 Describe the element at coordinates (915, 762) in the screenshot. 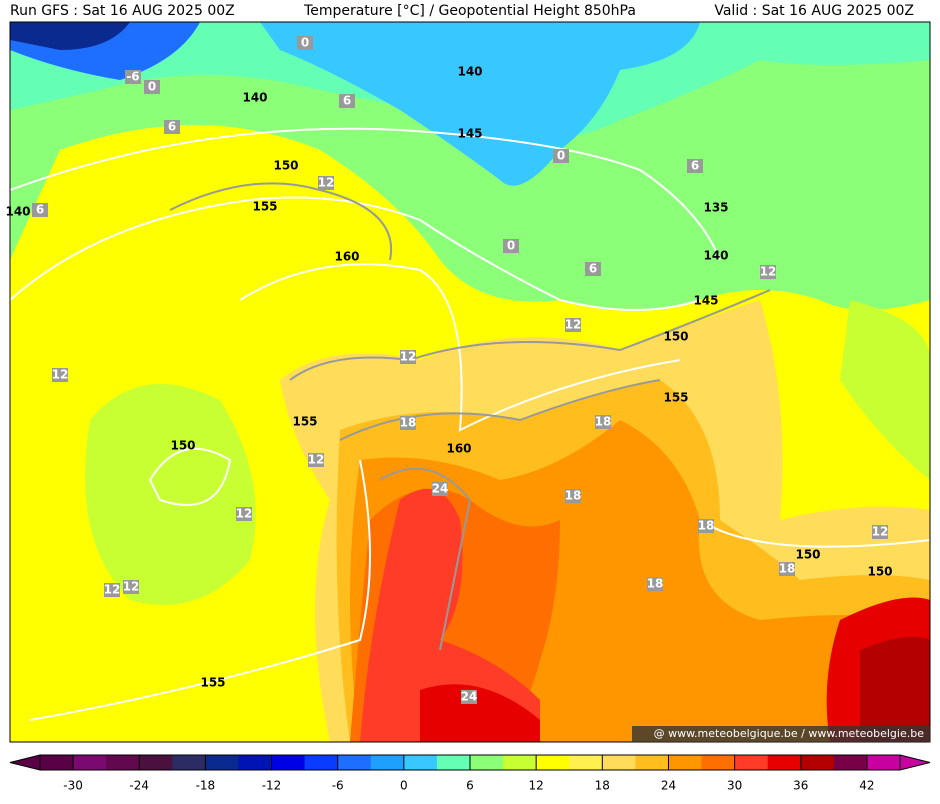

I see `colorbar-right-arrow` at that location.